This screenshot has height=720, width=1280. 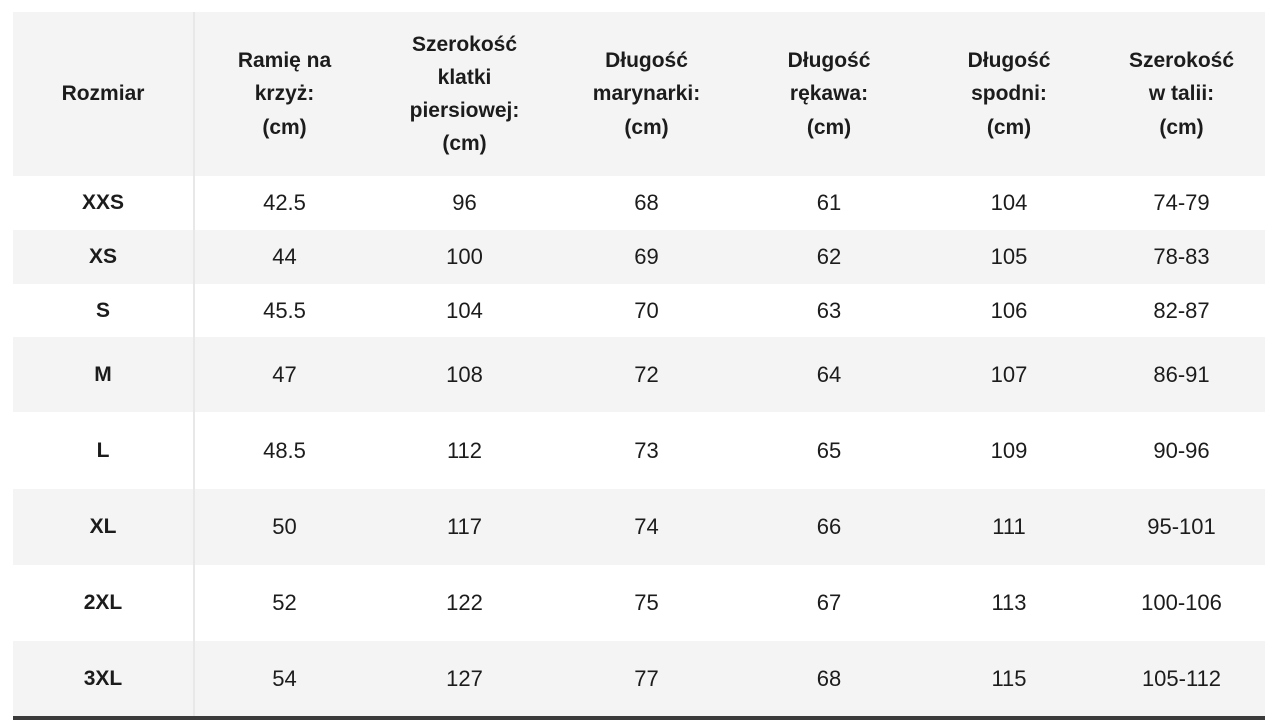 I want to click on column-header: Długość marynarki: (cm), so click(x=646, y=94).